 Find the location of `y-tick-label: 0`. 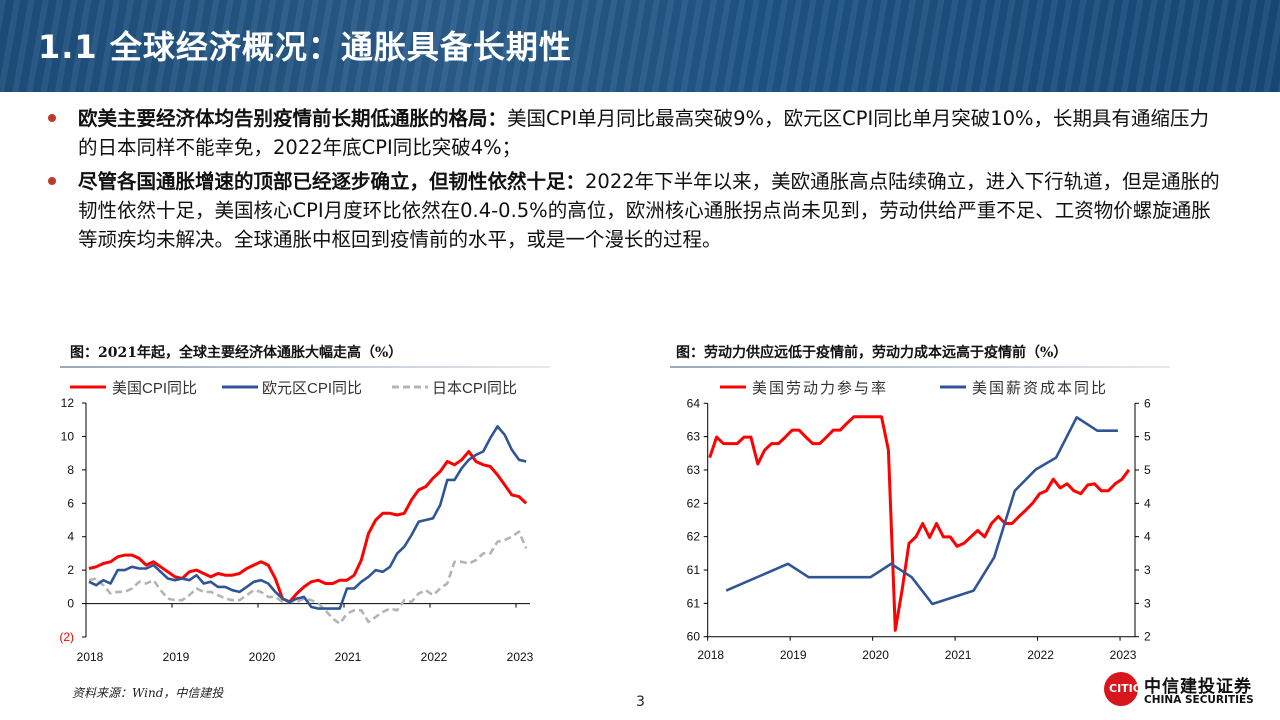

y-tick-label: 0 is located at coordinates (70, 604).